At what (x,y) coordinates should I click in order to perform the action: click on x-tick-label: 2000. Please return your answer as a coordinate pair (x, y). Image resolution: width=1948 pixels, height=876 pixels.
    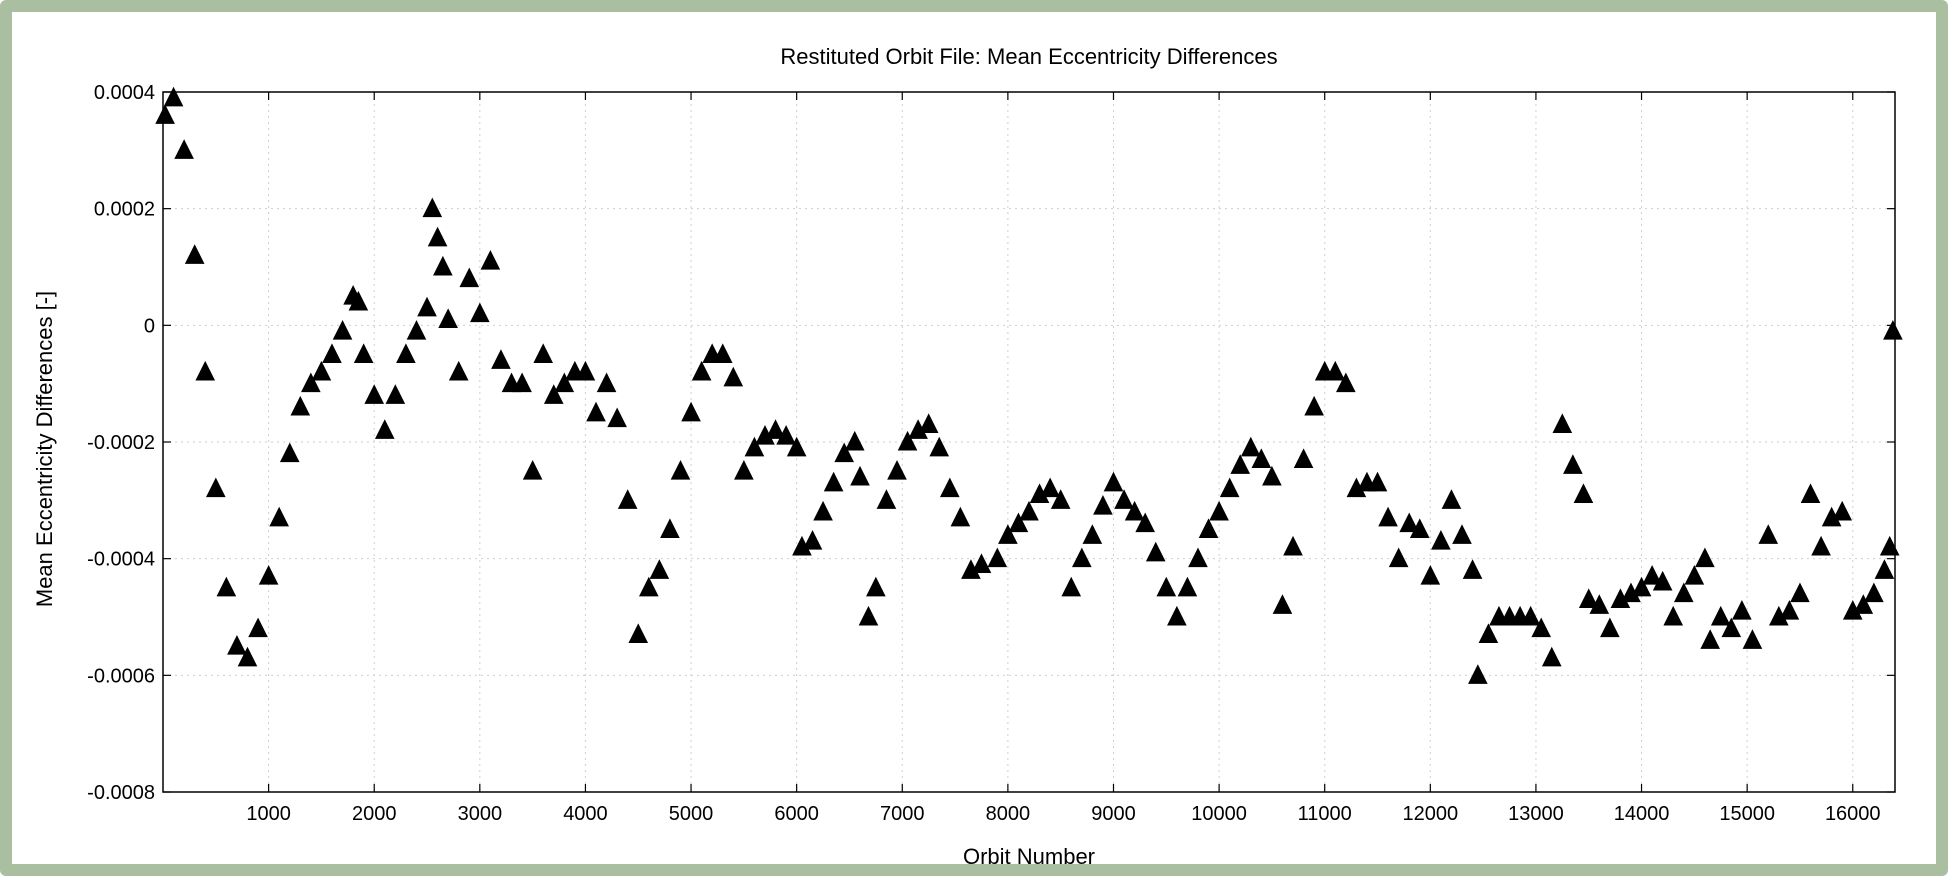
    Looking at the image, I should click on (374, 814).